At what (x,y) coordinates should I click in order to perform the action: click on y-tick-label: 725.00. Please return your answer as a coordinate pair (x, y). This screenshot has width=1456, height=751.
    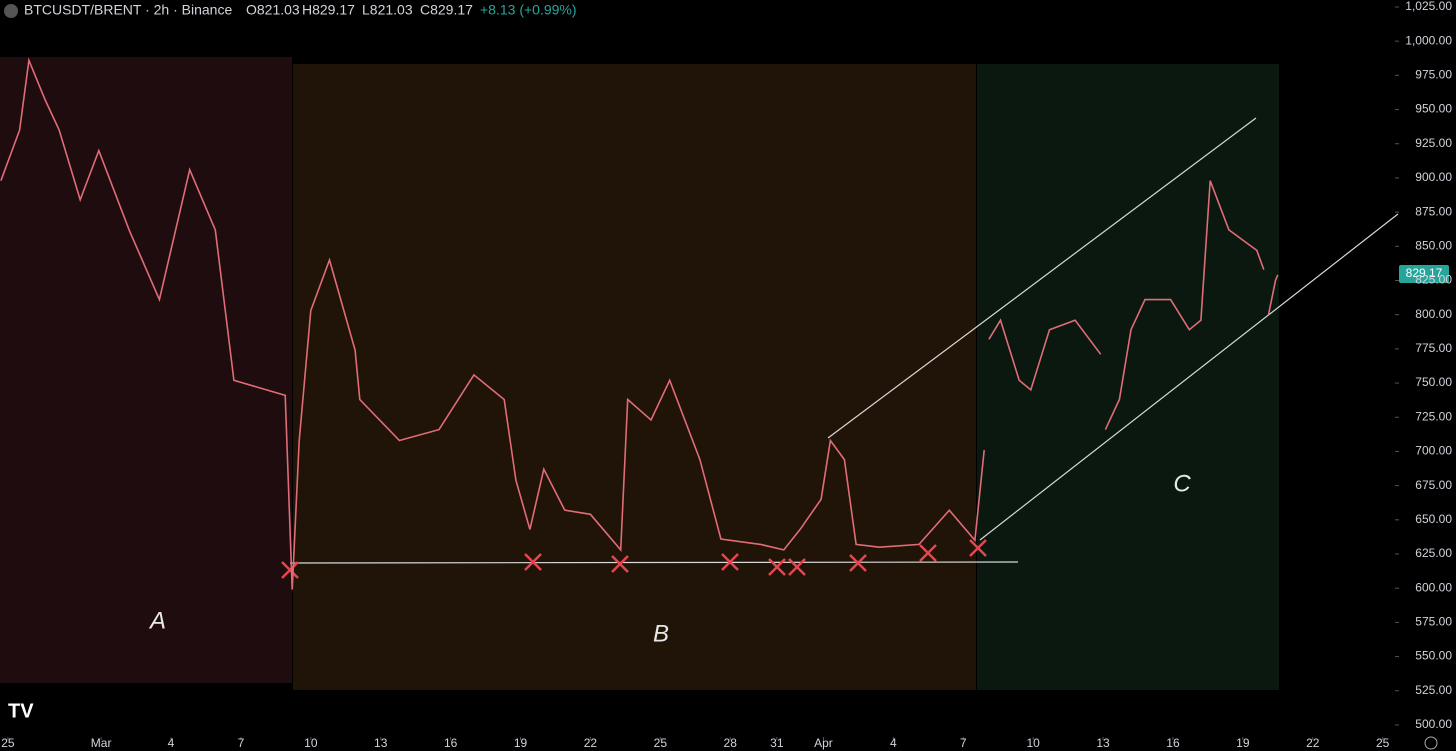
    Looking at the image, I should click on (1433, 416).